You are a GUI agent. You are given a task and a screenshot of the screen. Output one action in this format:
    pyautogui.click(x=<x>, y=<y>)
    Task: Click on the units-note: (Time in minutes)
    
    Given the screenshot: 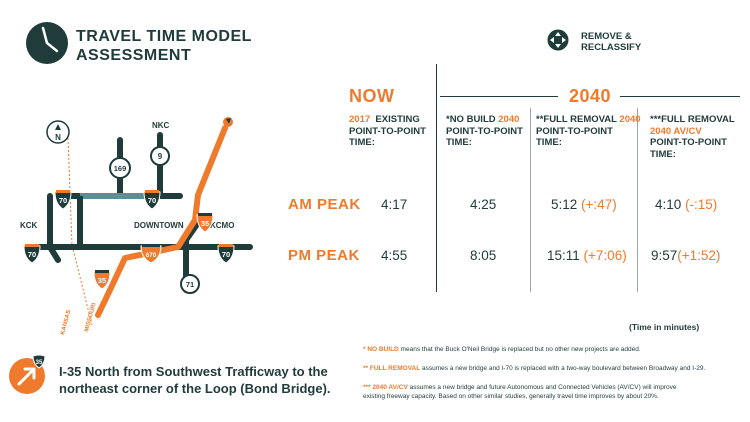 What is the action you would take?
    pyautogui.click(x=664, y=327)
    